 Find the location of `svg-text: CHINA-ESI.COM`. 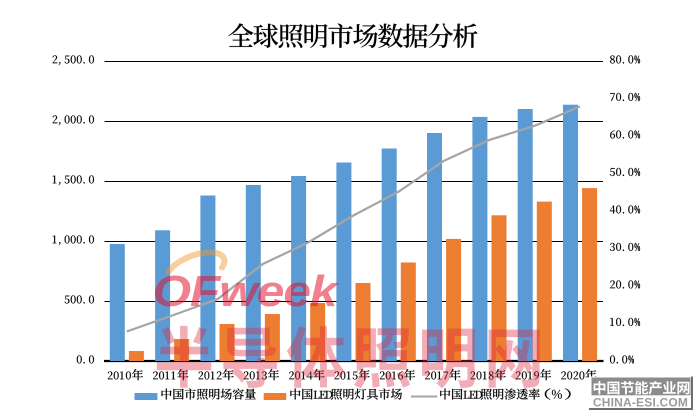

svg-text: CHINA-ESI.COM is located at coordinates (640, 402).